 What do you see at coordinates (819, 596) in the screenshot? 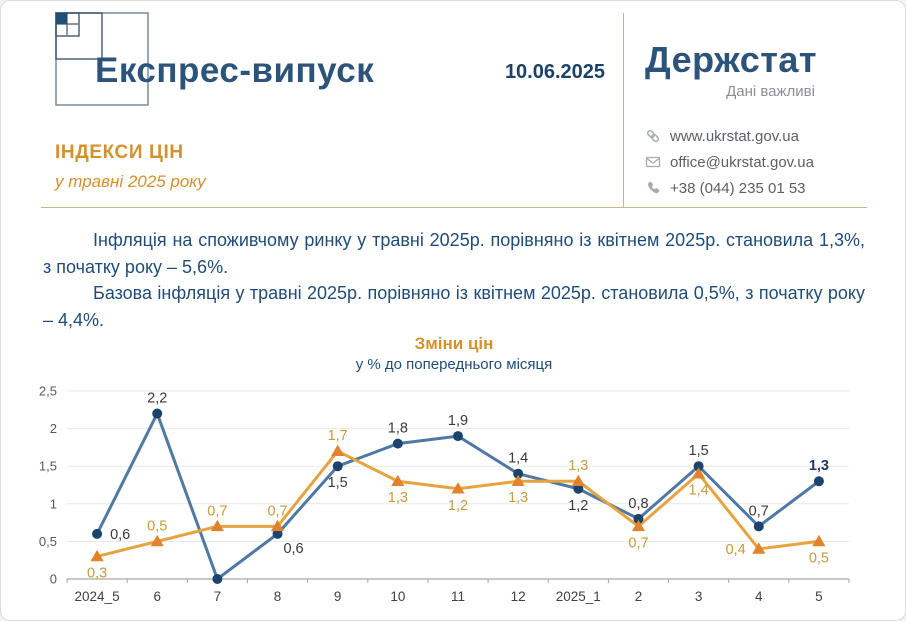
I see `x-tick-label: 5` at bounding box center [819, 596].